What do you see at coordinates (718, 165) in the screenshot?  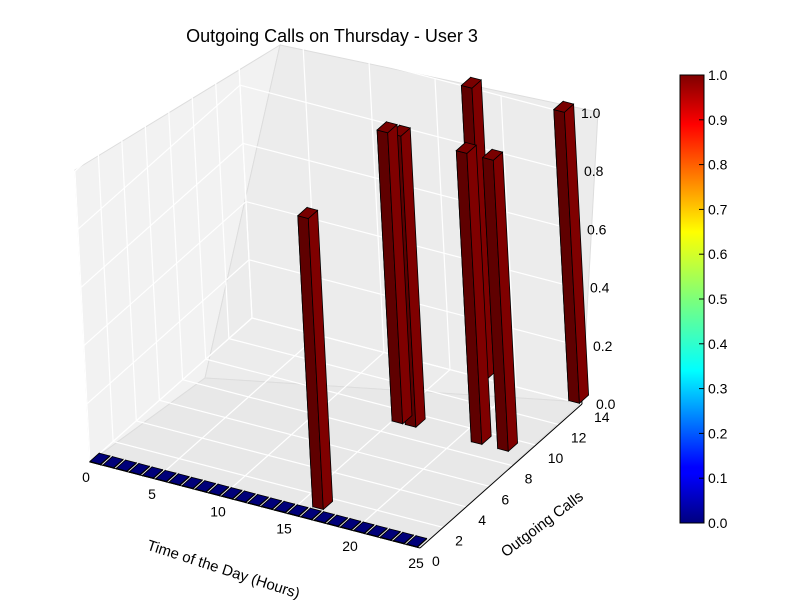 I see `colorbar-tick-label: 0.8` at bounding box center [718, 165].